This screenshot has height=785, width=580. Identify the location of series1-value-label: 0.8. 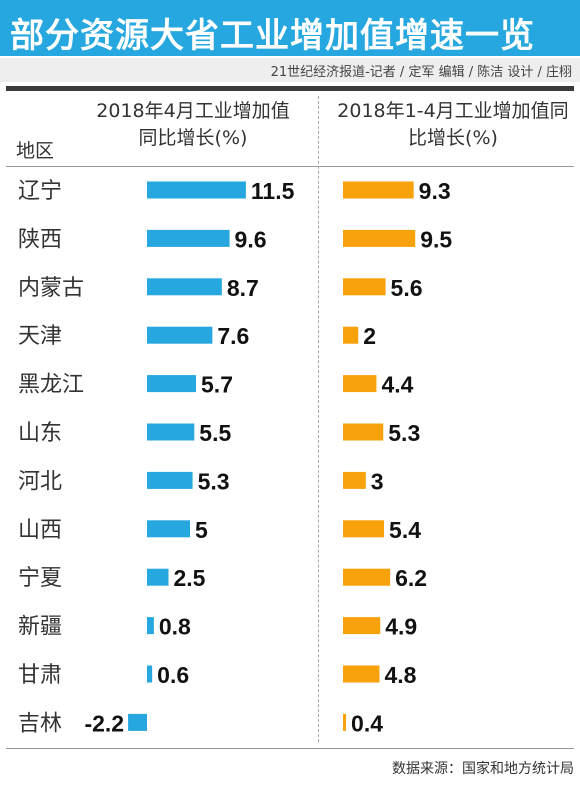
(175, 627).